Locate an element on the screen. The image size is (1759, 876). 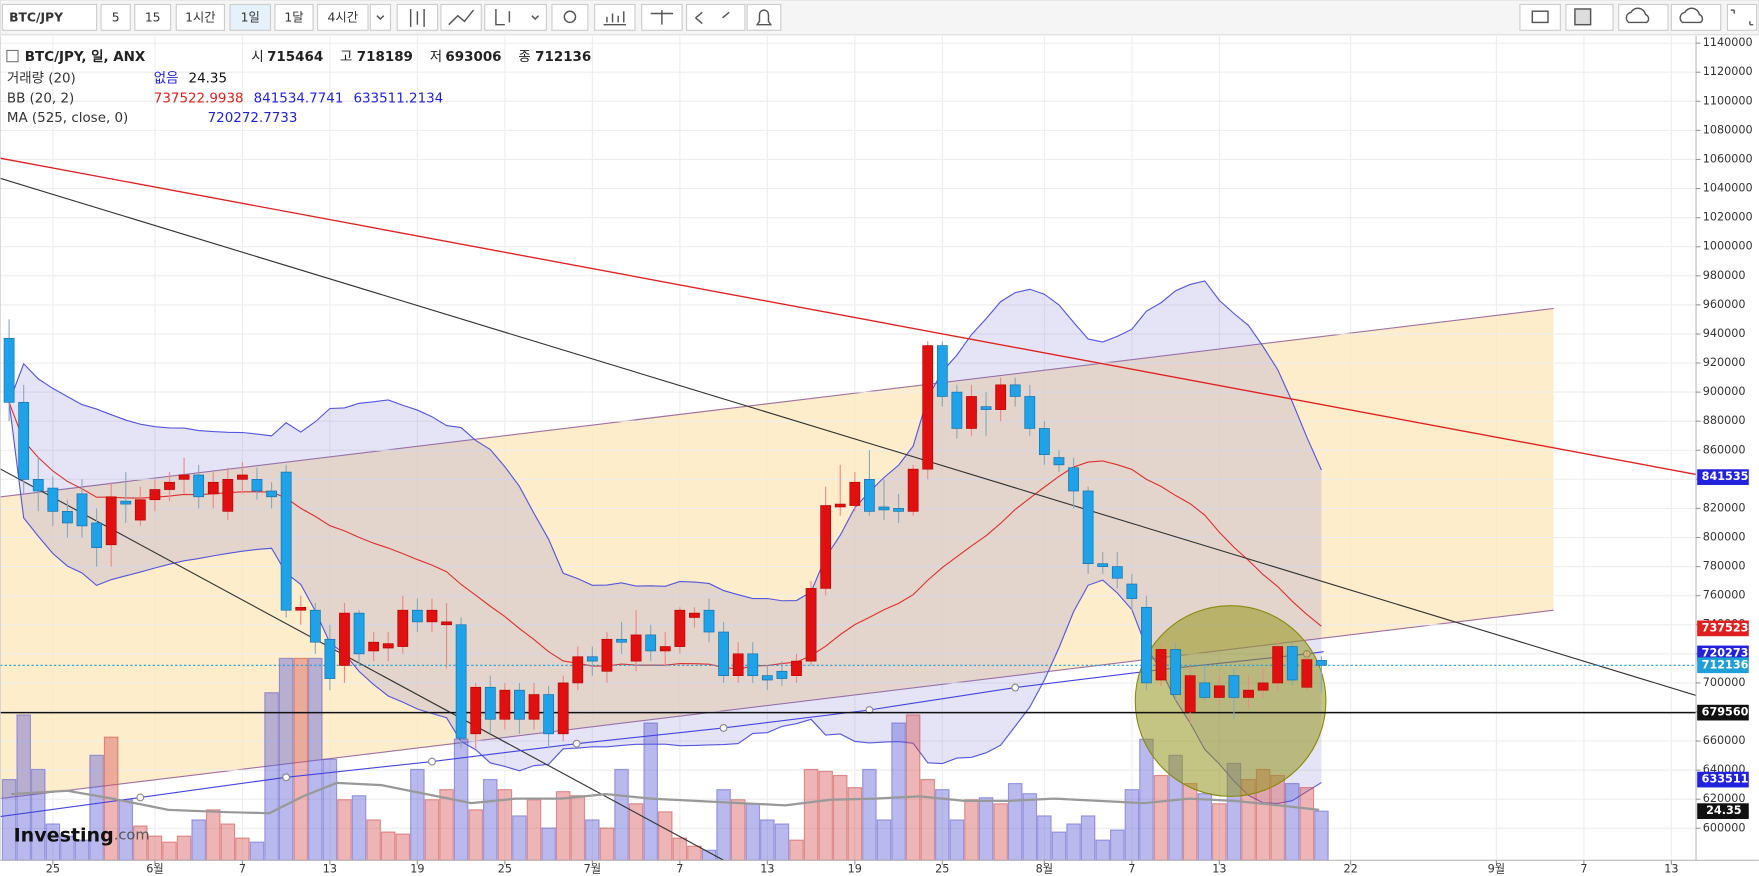
alert-icon is located at coordinates (764, 17).